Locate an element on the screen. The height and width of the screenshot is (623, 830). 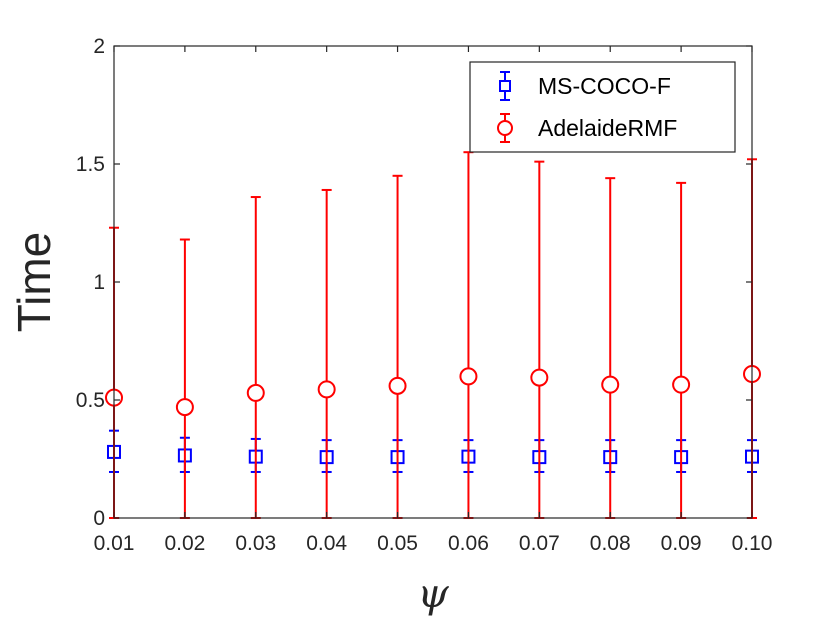
x-tick-label: 0.08 is located at coordinates (610, 543).